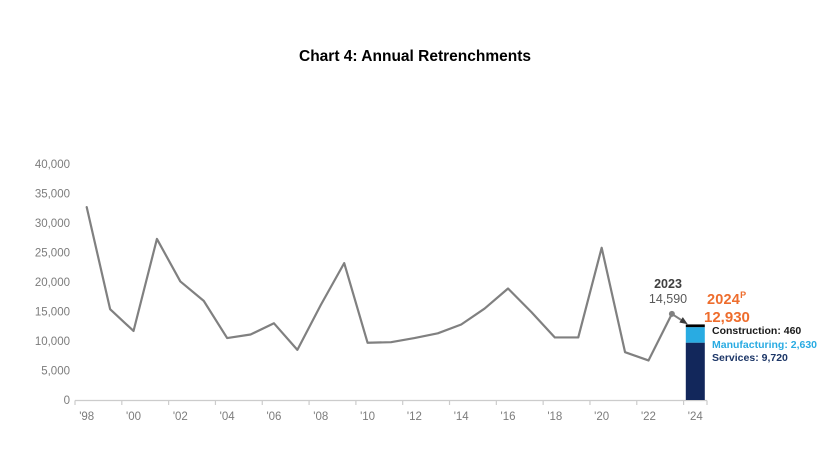 This screenshot has height=468, width=830. Describe the element at coordinates (55, 372) in the screenshot. I see `y-axis-tick-label: 5,000` at that location.